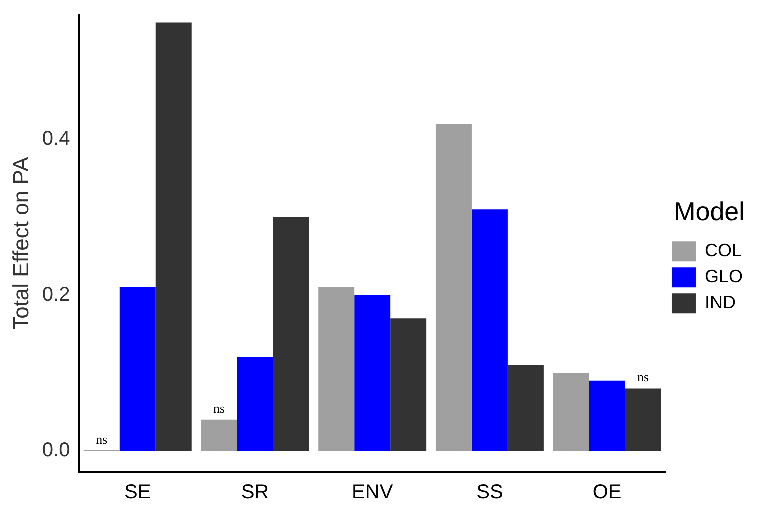 This screenshot has width=763, height=518. Describe the element at coordinates (21, 243) in the screenshot. I see `y-axis-title: Total Effect on PA` at that location.